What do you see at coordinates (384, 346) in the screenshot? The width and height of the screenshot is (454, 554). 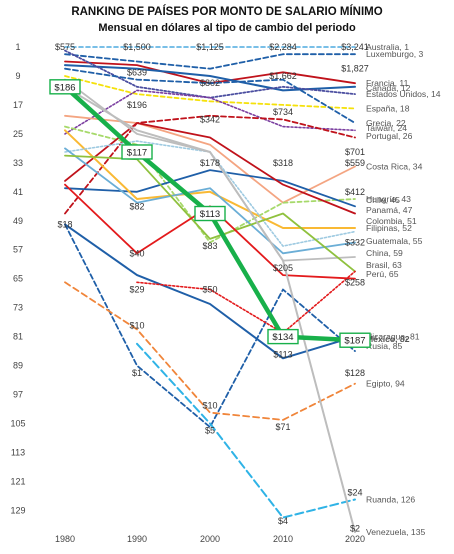 I see `country-label-rusia: Rusia, 85` at bounding box center [384, 346].